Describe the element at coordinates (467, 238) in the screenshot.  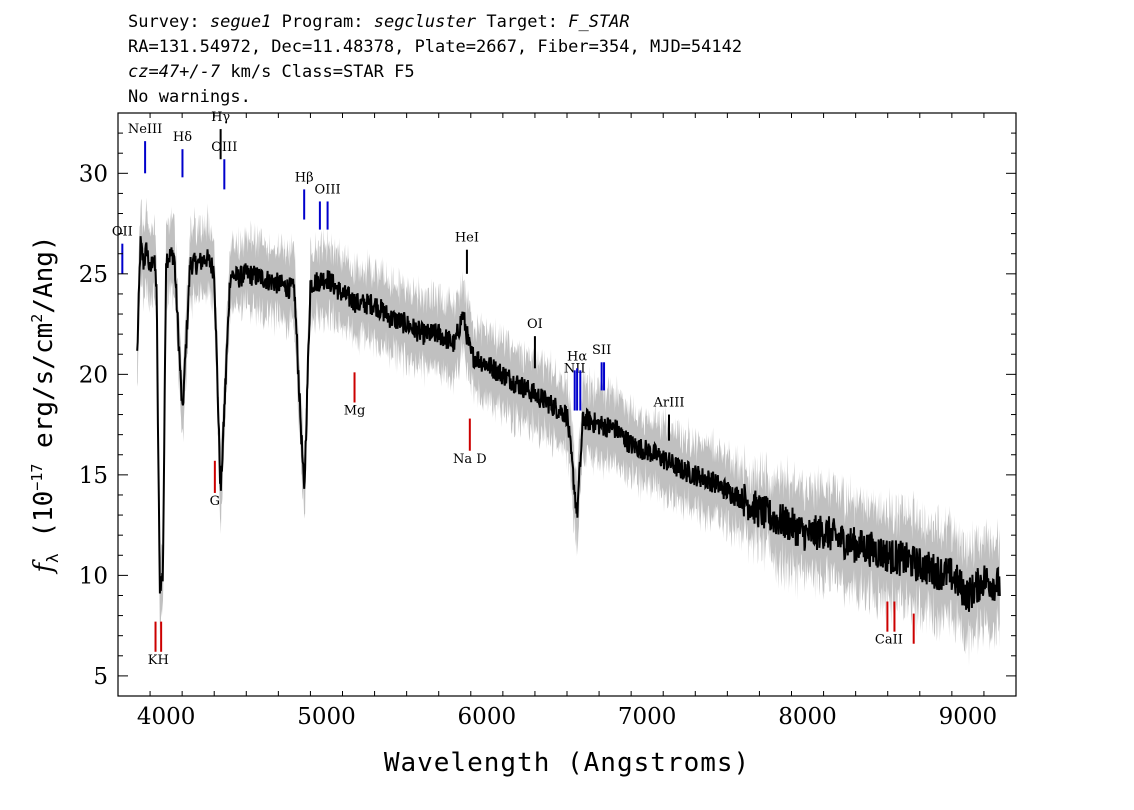
I see `line-label-8: HeI` at that location.